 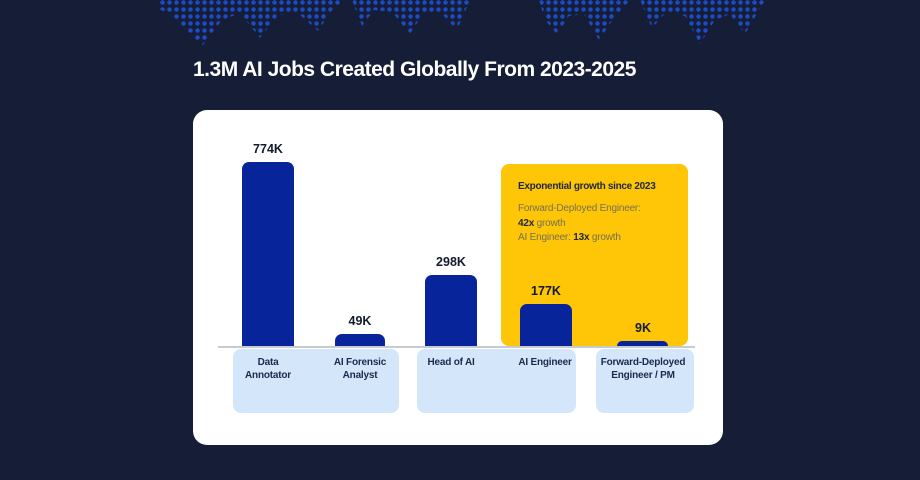 I want to click on x-axis-line, so click(x=456, y=347).